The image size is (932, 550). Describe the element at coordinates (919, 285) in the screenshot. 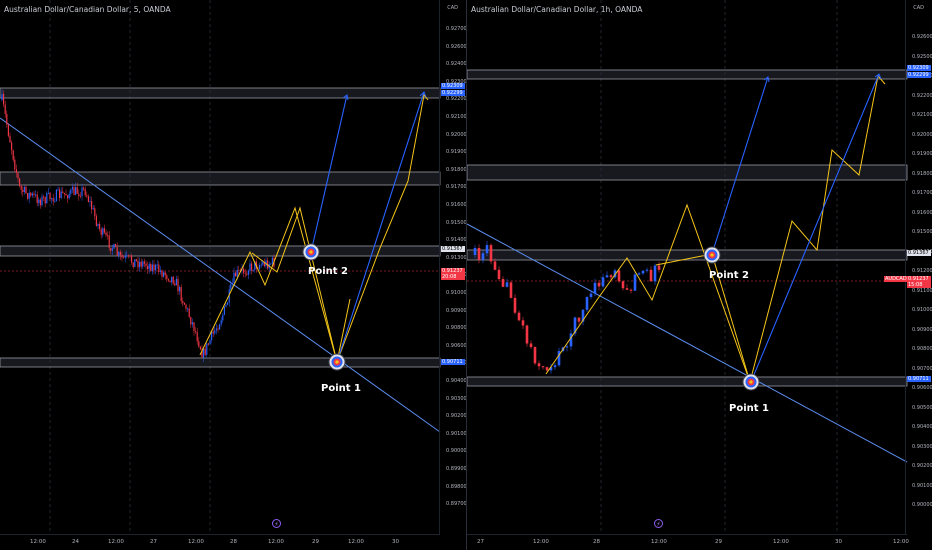

I see `candle-countdown: 15:08` at that location.